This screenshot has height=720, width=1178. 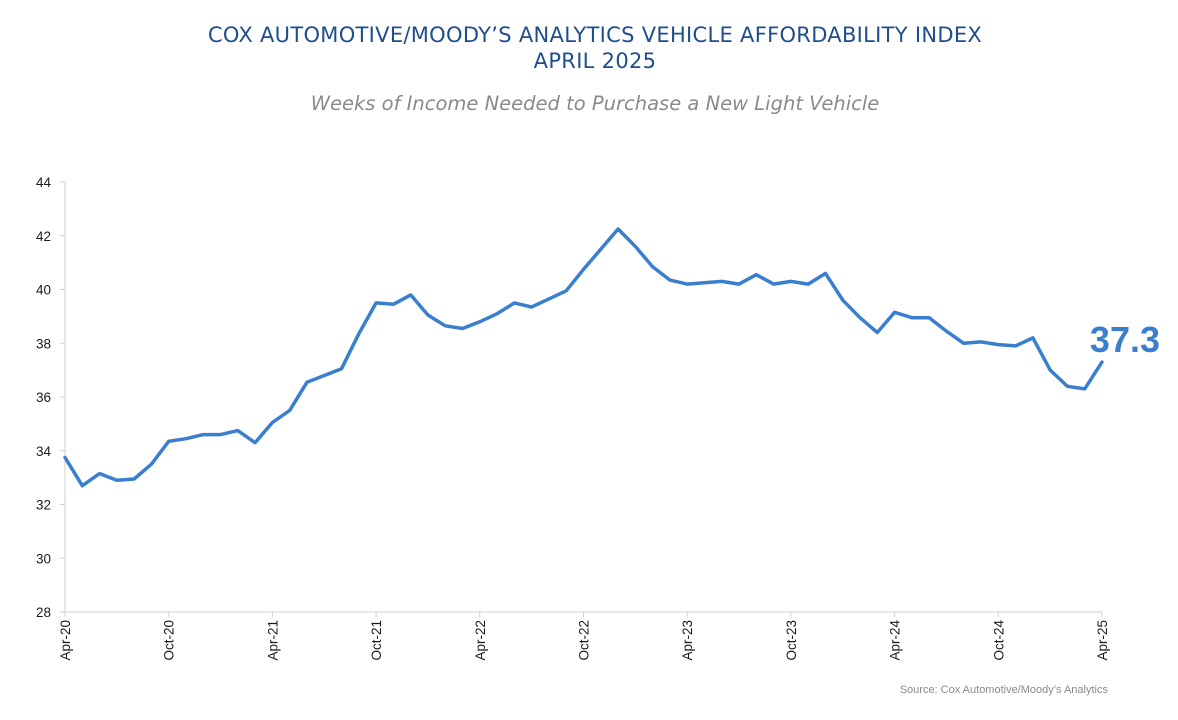 I want to click on x-tick-label: Oct-21, so click(x=376, y=640).